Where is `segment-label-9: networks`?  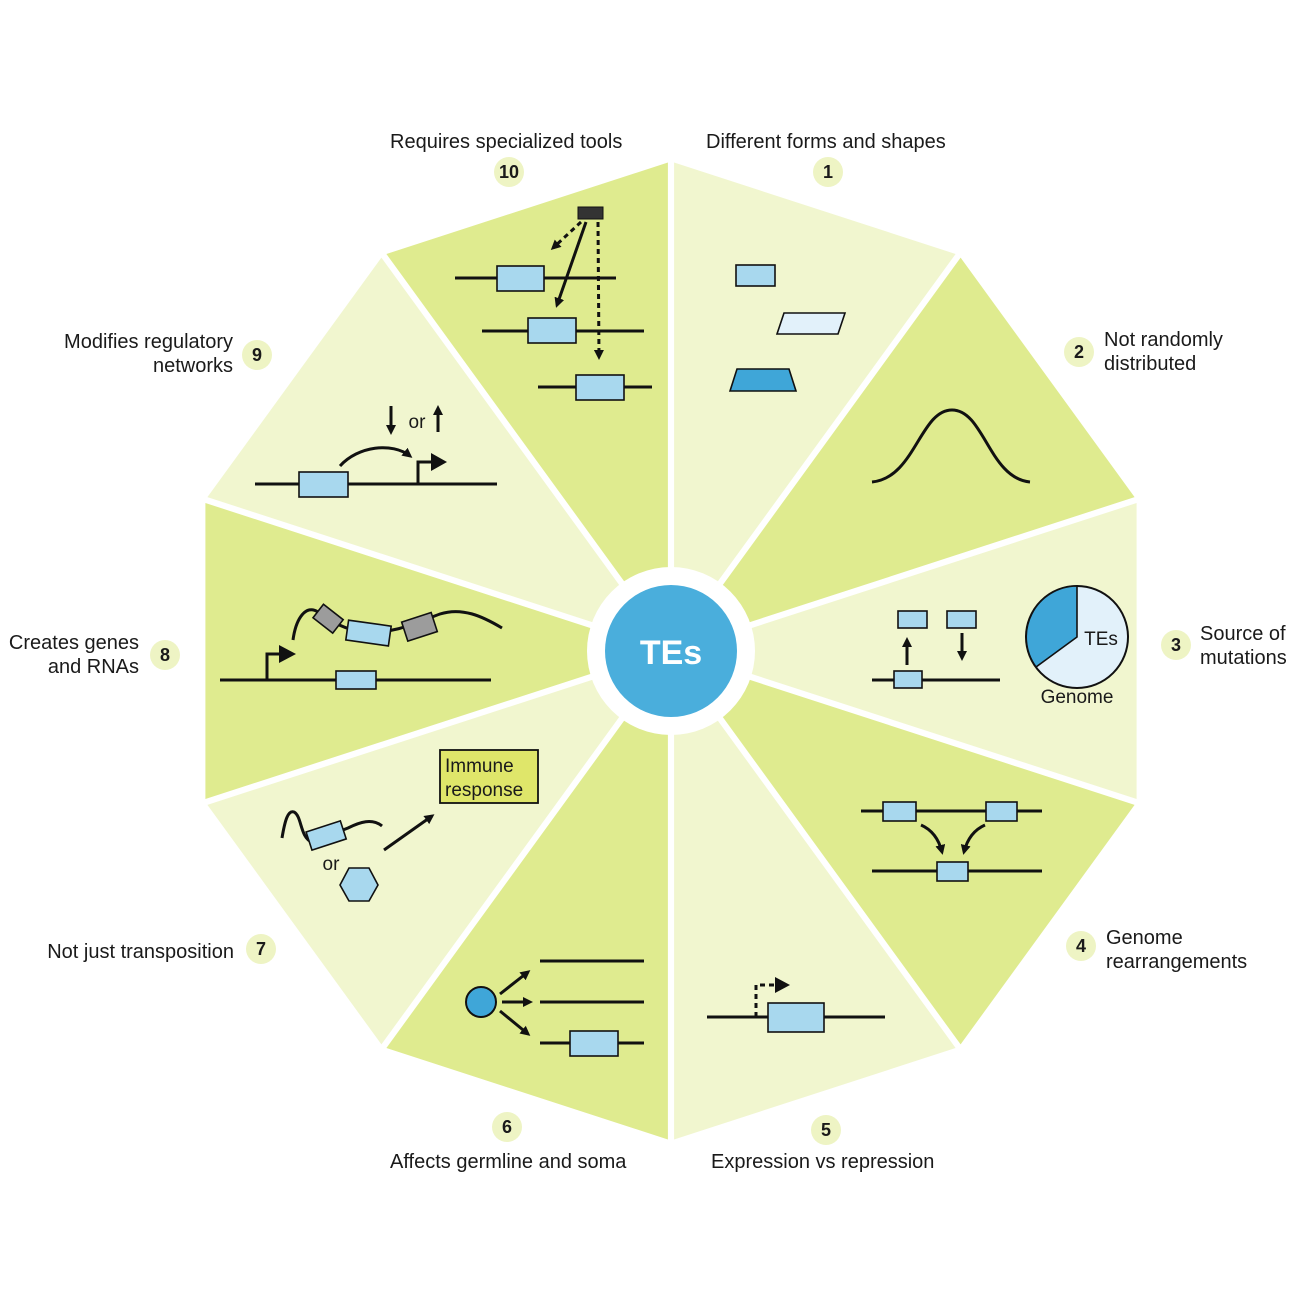 segment-label-9: networks is located at coordinates (193, 366).